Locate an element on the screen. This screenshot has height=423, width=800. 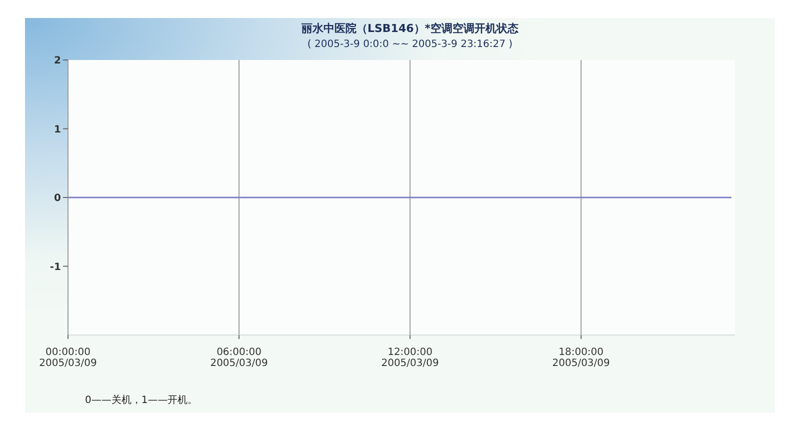
y-tick-label: 2 is located at coordinates (58, 61).